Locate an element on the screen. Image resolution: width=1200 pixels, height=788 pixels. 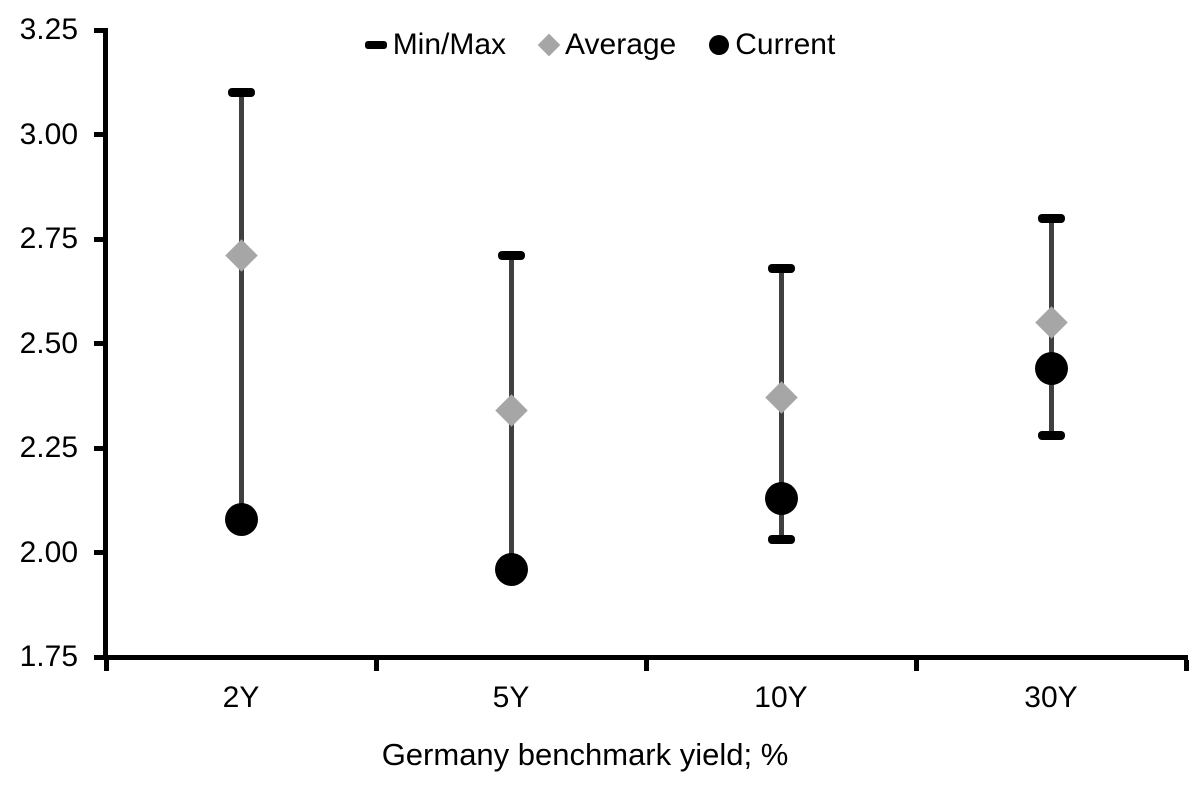
y-tick-3.00 is located at coordinates (99, 134).